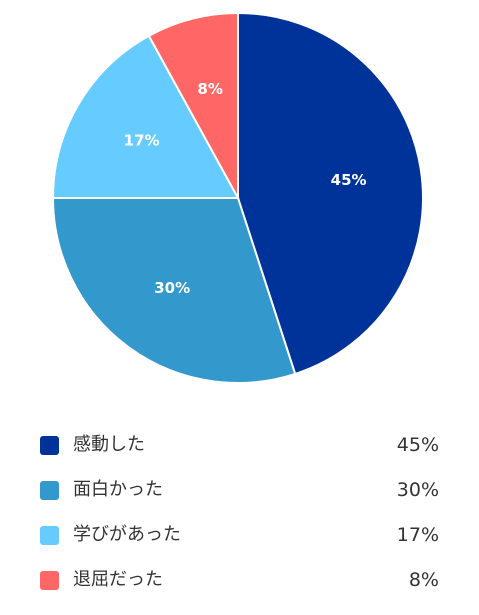 Image resolution: width=479 pixels, height=615 pixels. I want to click on pie-slice-label-2: 17%, so click(142, 140).